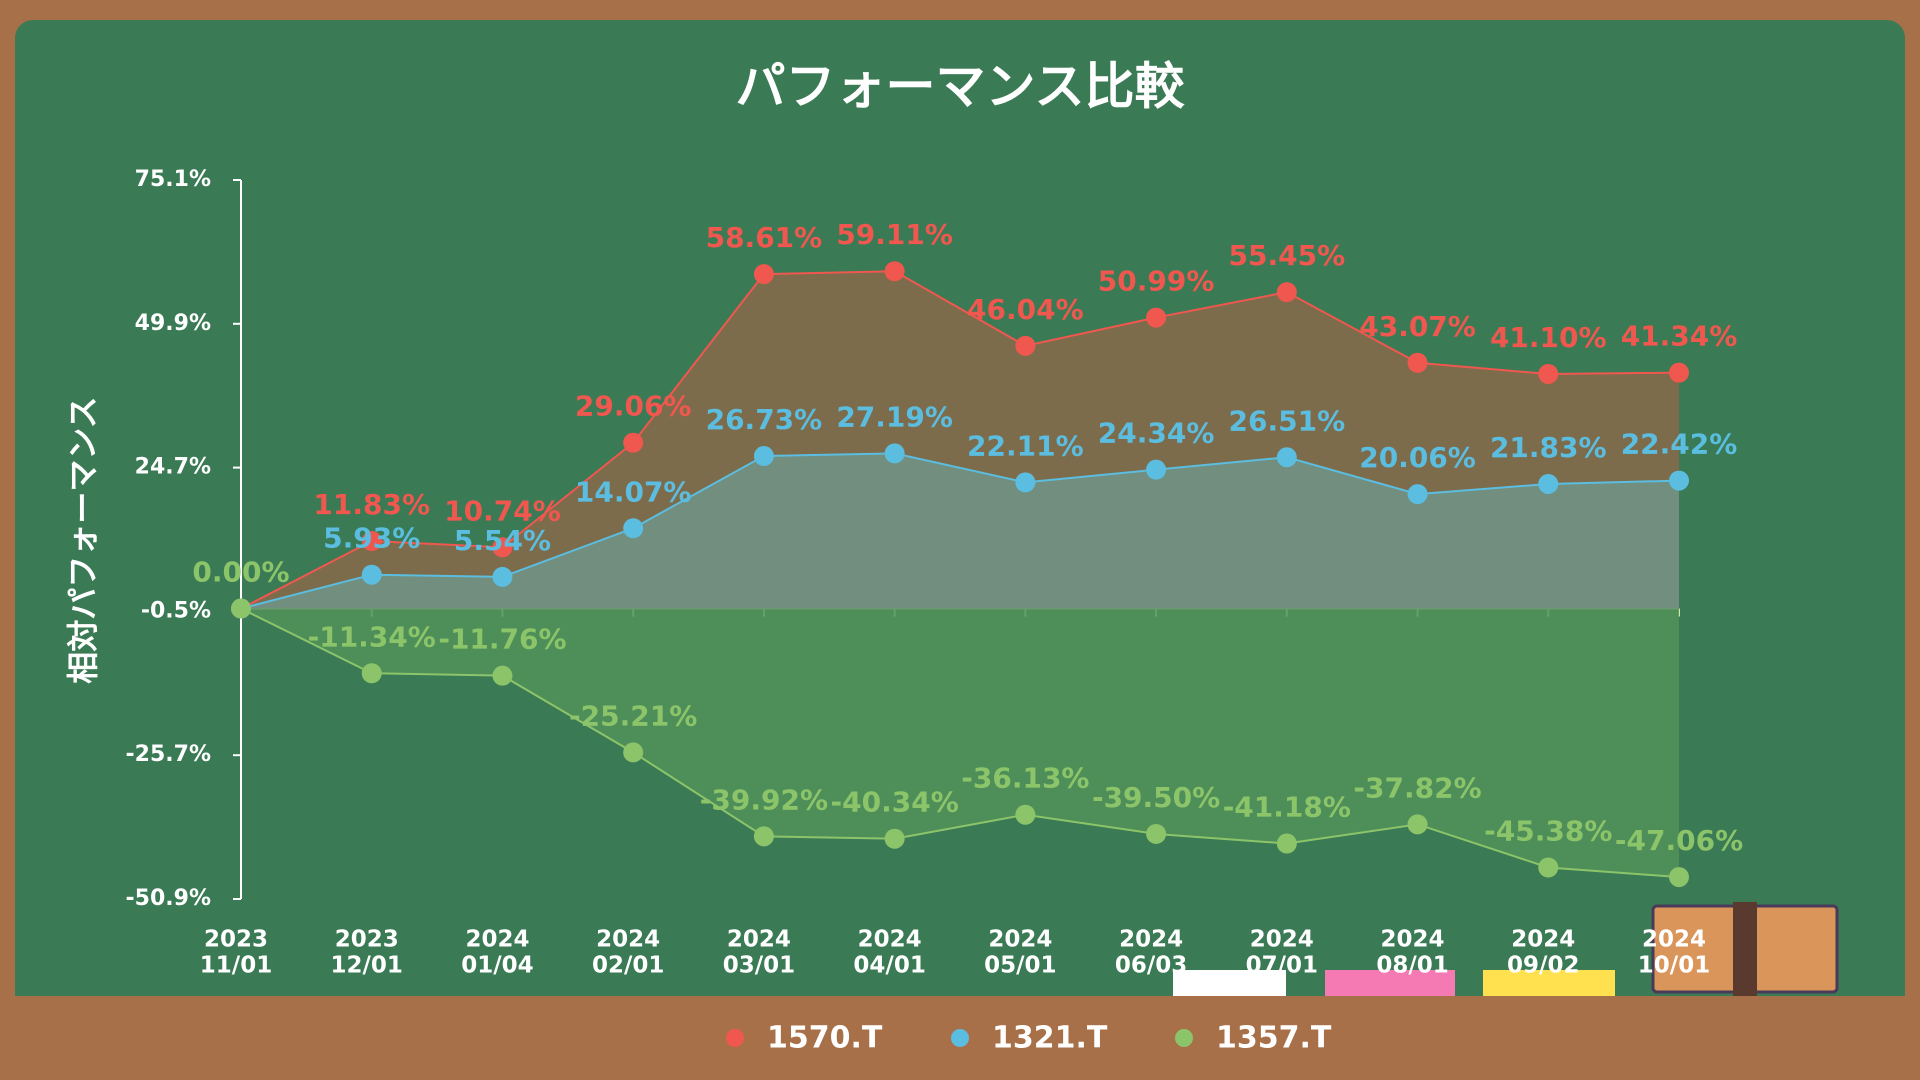 This screenshot has height=1080, width=1920. Describe the element at coordinates (1549, 983) in the screenshot. I see `chalk-yellow` at that location.